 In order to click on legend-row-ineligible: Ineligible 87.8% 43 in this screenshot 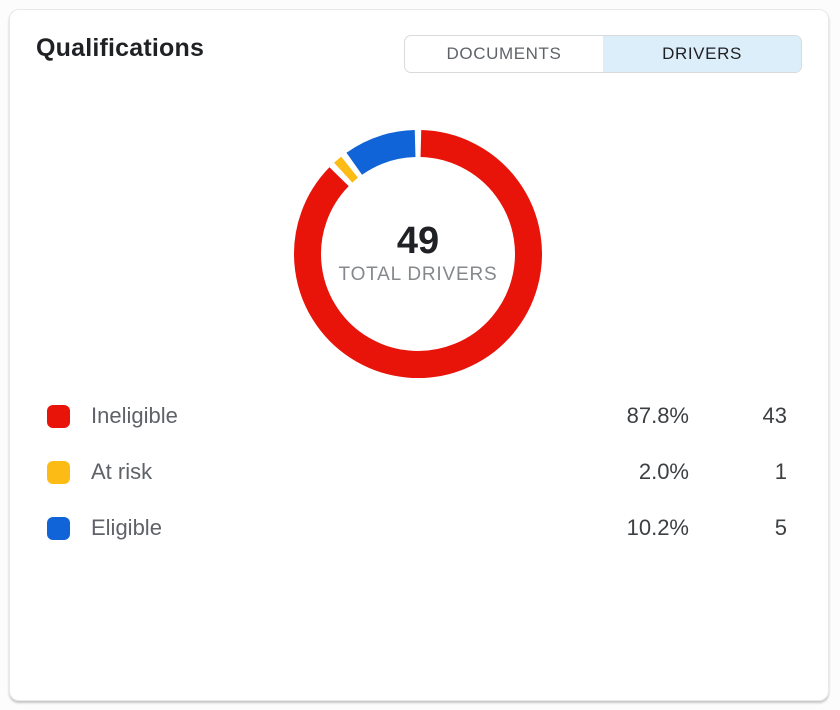, I will do `click(419, 416)`.